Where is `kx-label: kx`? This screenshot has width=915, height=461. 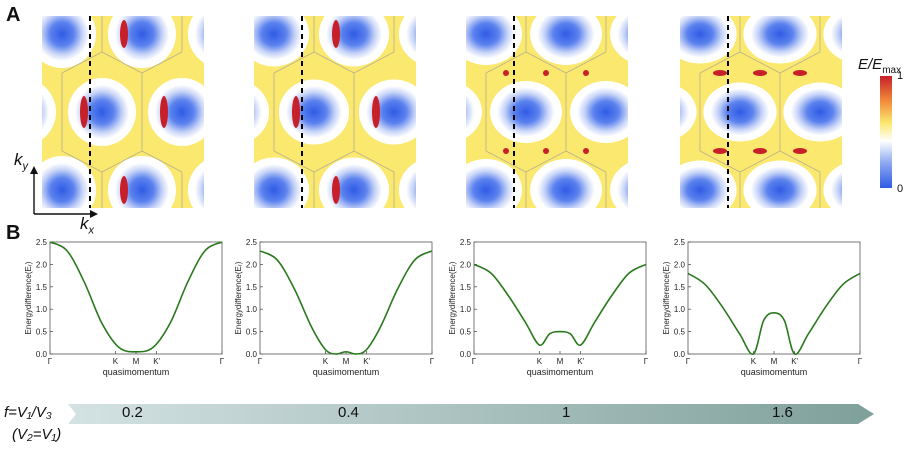 kx-label: kx is located at coordinates (87, 225).